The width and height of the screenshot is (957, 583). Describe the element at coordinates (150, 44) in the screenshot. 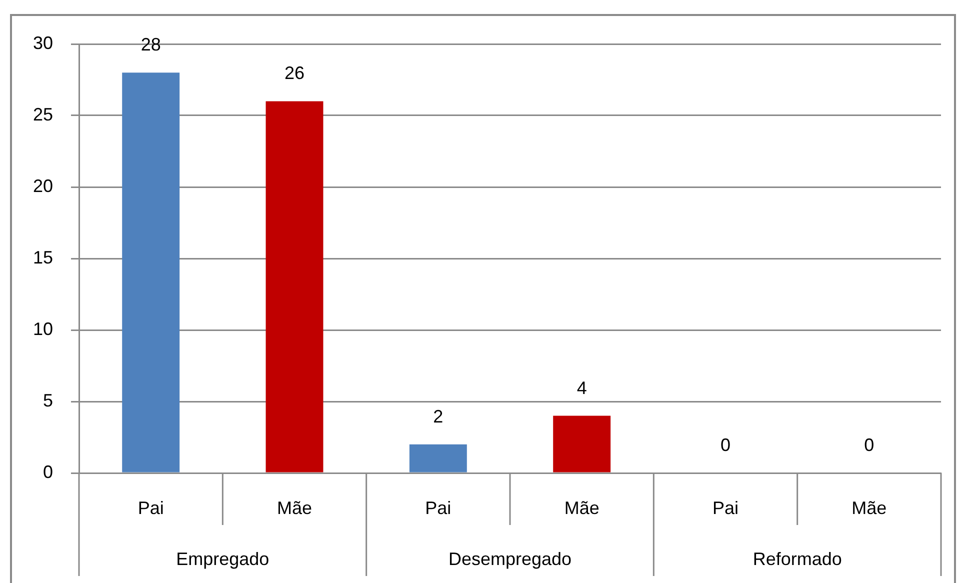

I see `data-label: 28` at that location.